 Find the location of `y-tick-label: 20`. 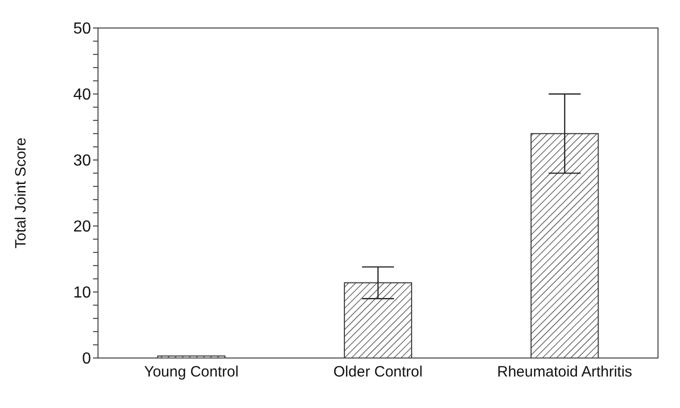

y-tick-label: 20 is located at coordinates (82, 227).